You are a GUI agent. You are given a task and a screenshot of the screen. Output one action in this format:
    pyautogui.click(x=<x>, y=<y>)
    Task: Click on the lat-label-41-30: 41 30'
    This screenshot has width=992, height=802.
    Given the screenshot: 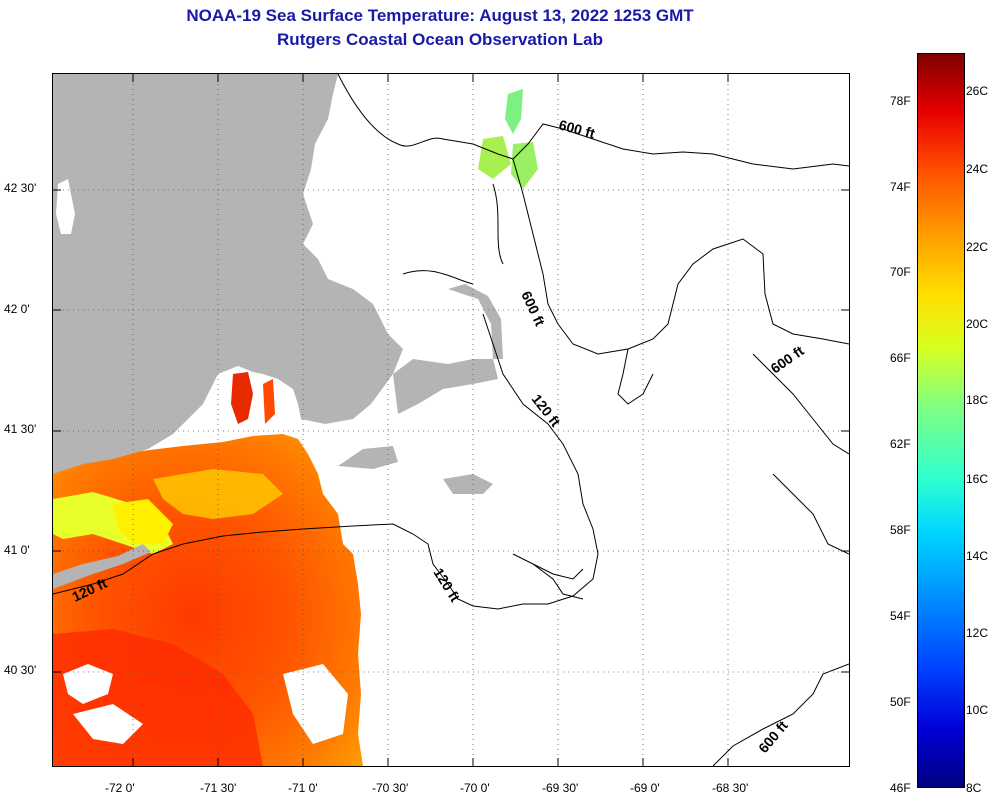 What is the action you would take?
    pyautogui.click(x=20, y=429)
    